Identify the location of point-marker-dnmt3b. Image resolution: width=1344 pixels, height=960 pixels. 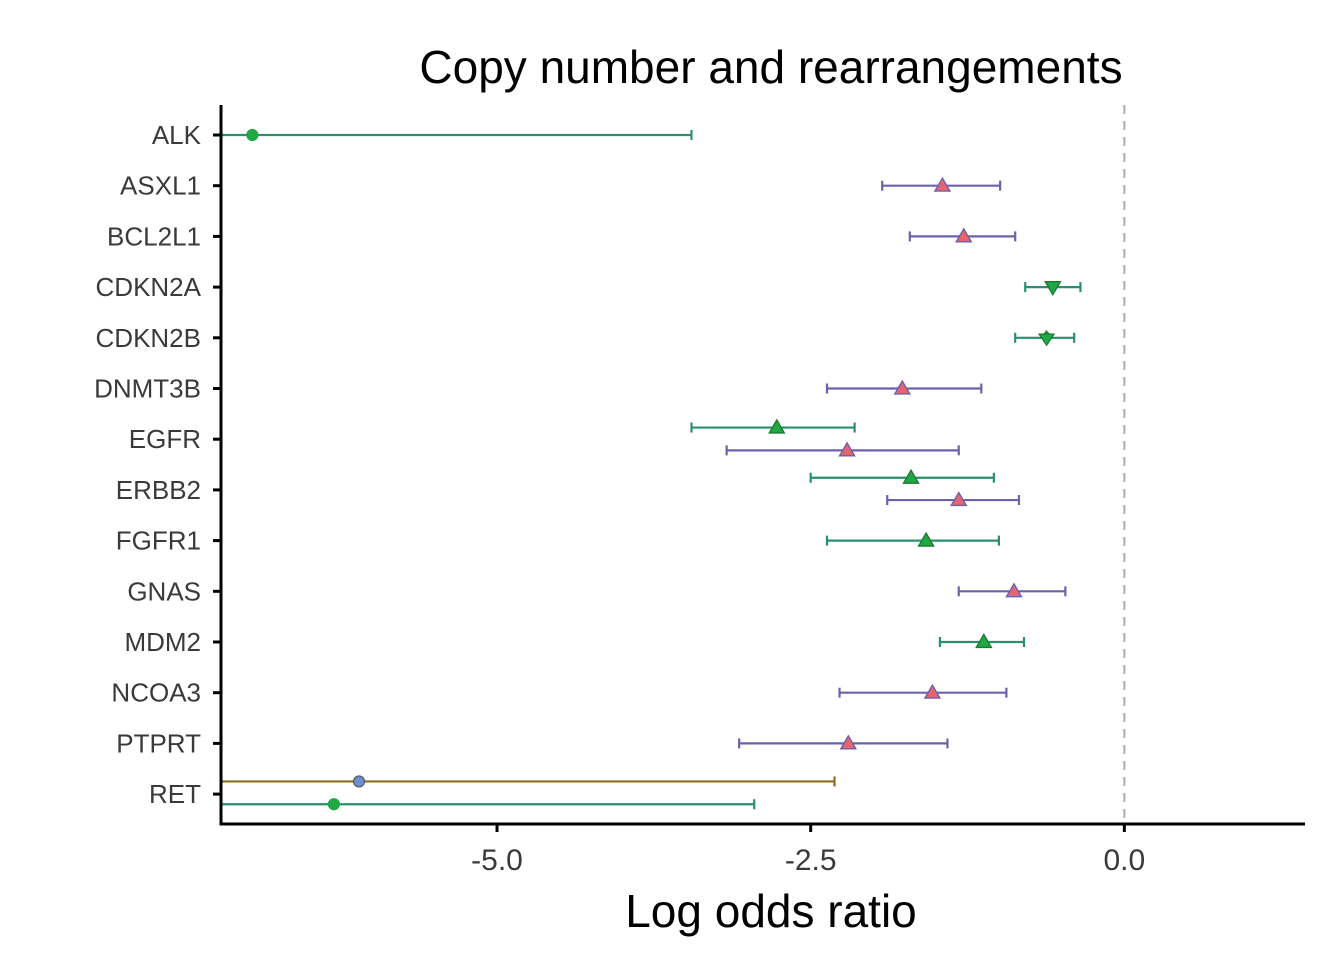
(902, 387).